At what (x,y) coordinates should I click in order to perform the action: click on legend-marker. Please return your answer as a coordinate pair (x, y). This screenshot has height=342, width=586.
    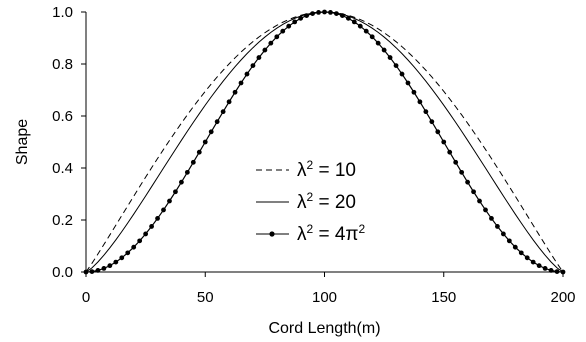
    Looking at the image, I should click on (272, 234).